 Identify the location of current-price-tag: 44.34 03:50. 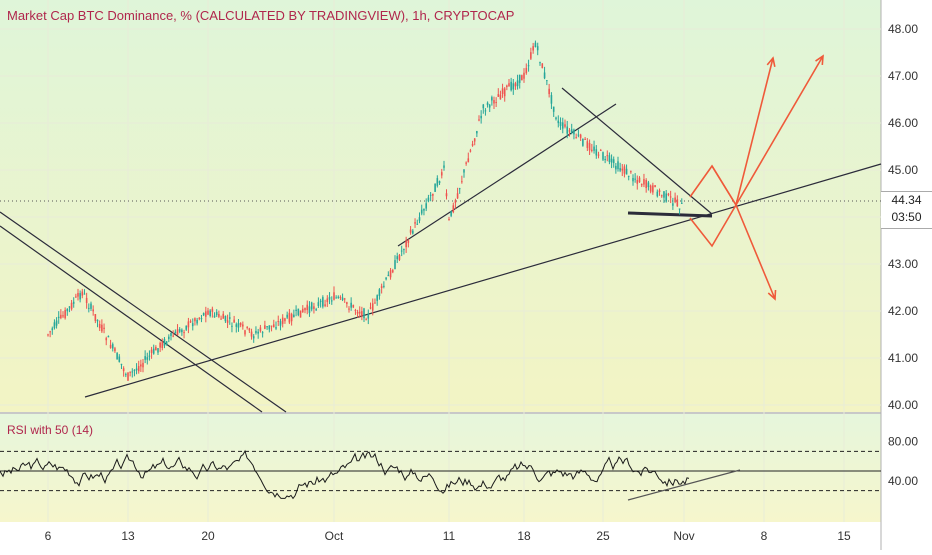
(906, 210).